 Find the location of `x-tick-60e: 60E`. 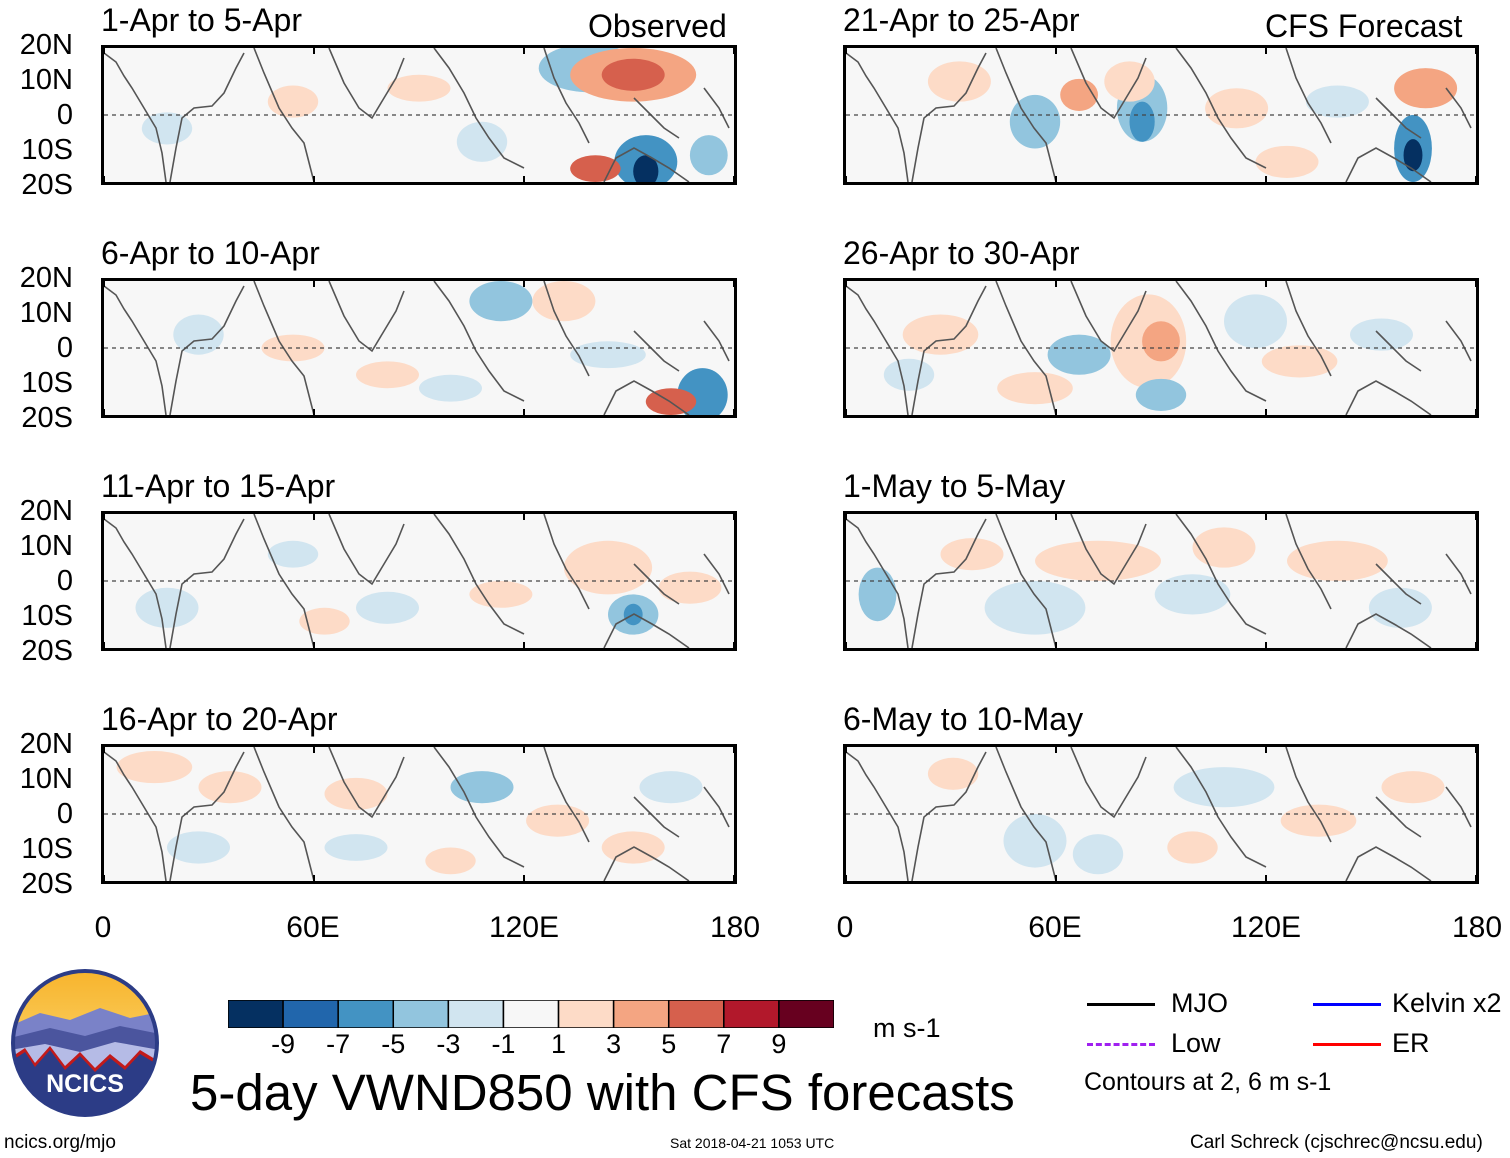

x-tick-60e: 60E is located at coordinates (313, 927).